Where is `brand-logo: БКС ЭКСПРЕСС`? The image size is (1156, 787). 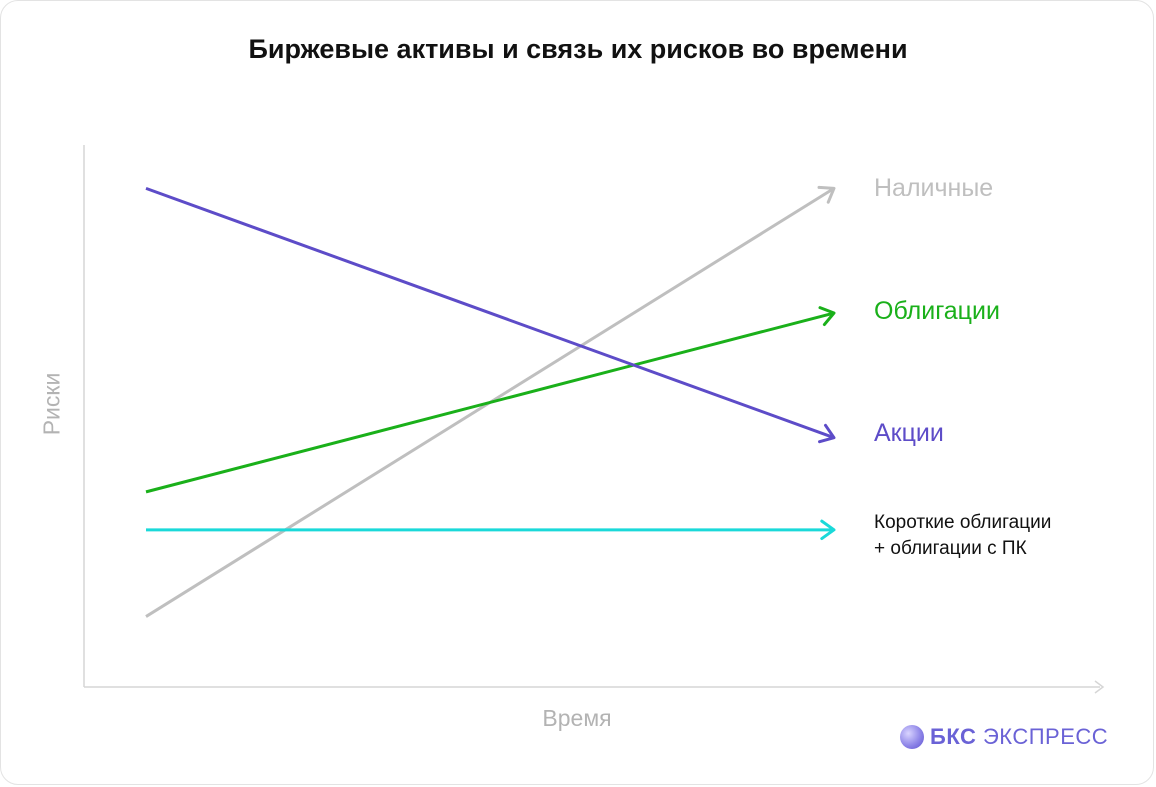 brand-logo: БКС ЭКСПРЕСС is located at coordinates (1004, 737).